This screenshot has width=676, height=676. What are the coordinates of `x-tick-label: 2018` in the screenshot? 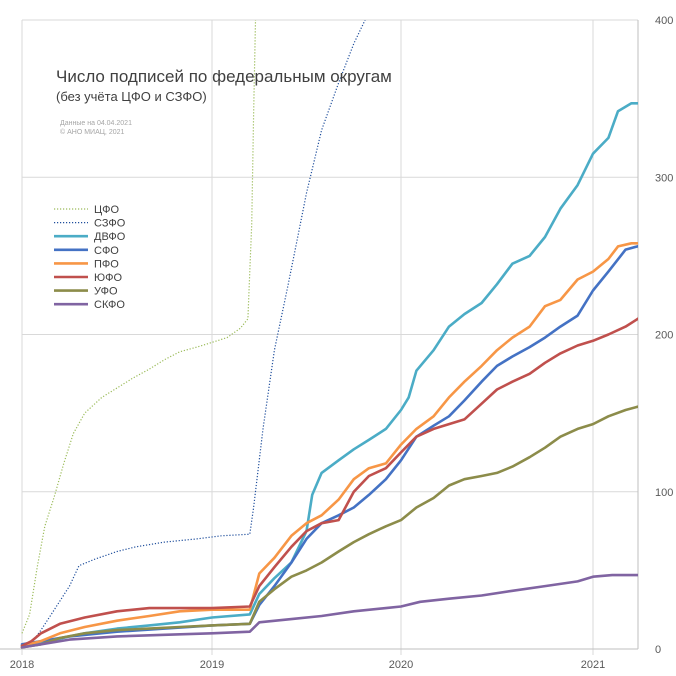 It's located at (22, 665).